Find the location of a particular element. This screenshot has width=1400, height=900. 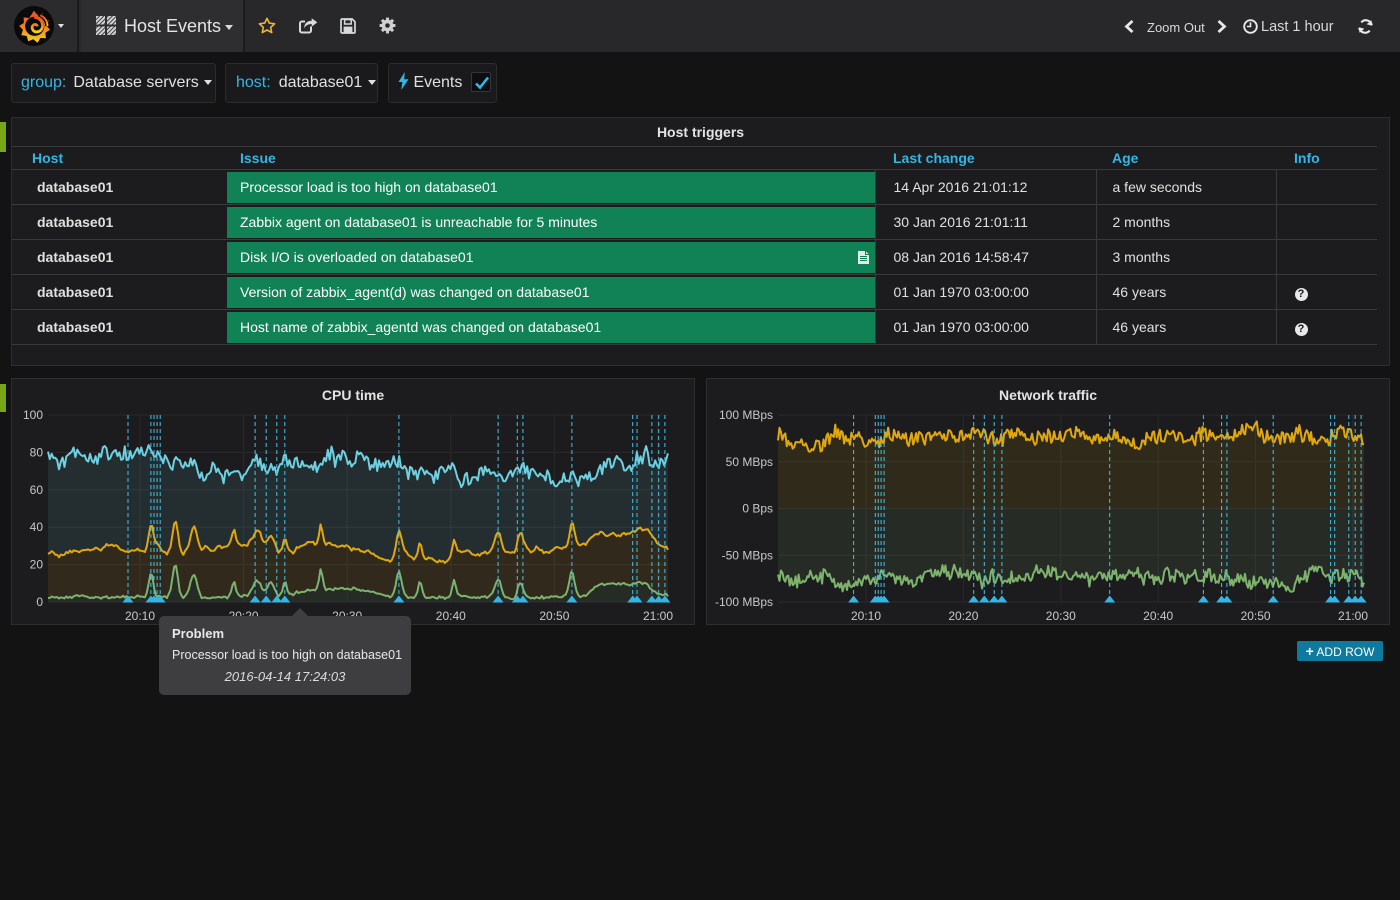

svg-text: 40 is located at coordinates (37, 527).